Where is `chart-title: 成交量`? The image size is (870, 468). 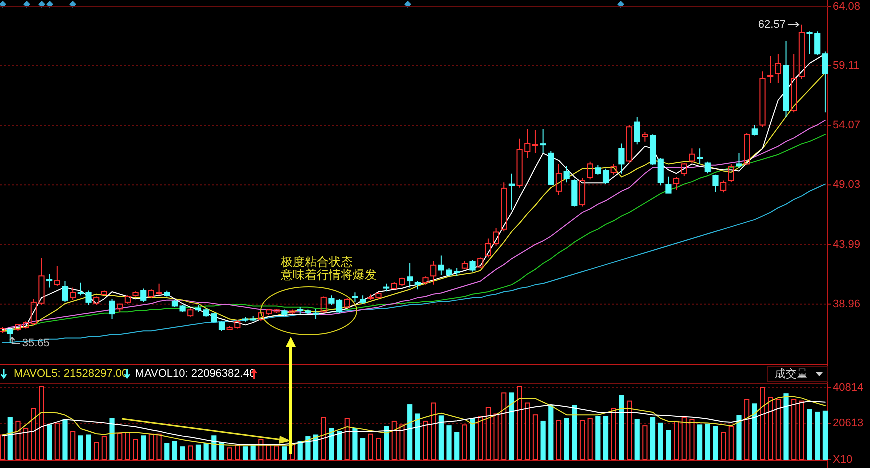 chart-title: 成交量 is located at coordinates (791, 374).